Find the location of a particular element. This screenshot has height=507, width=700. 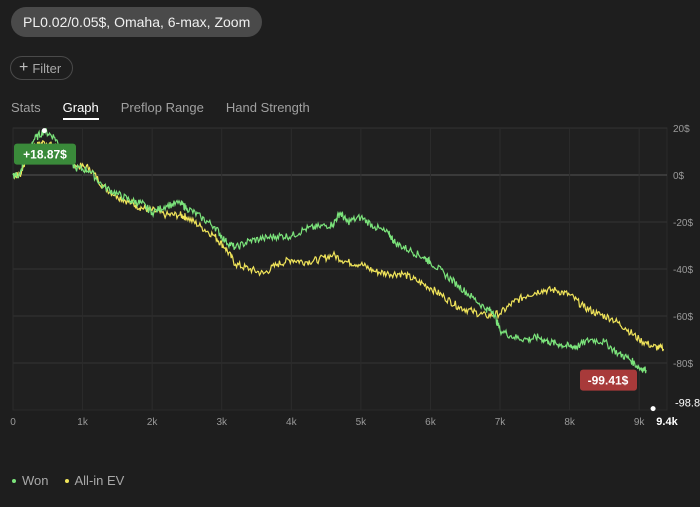

tab-bar: Stats Graph Preflop Range Hand Strength is located at coordinates (171, 110).